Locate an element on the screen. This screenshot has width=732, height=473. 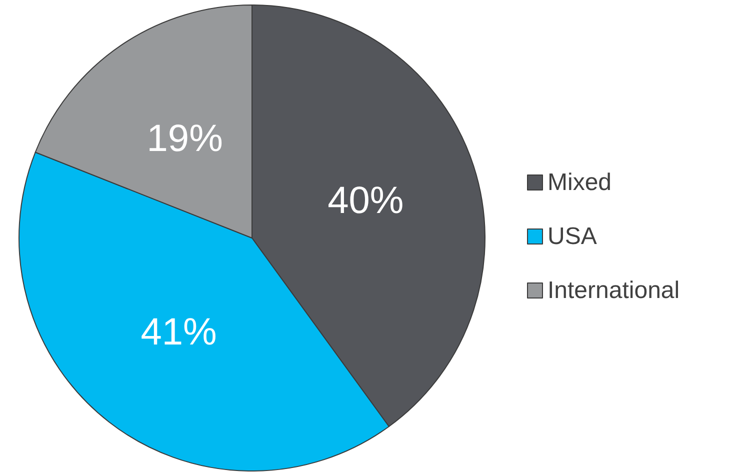
legend-label: International is located at coordinates (614, 290).